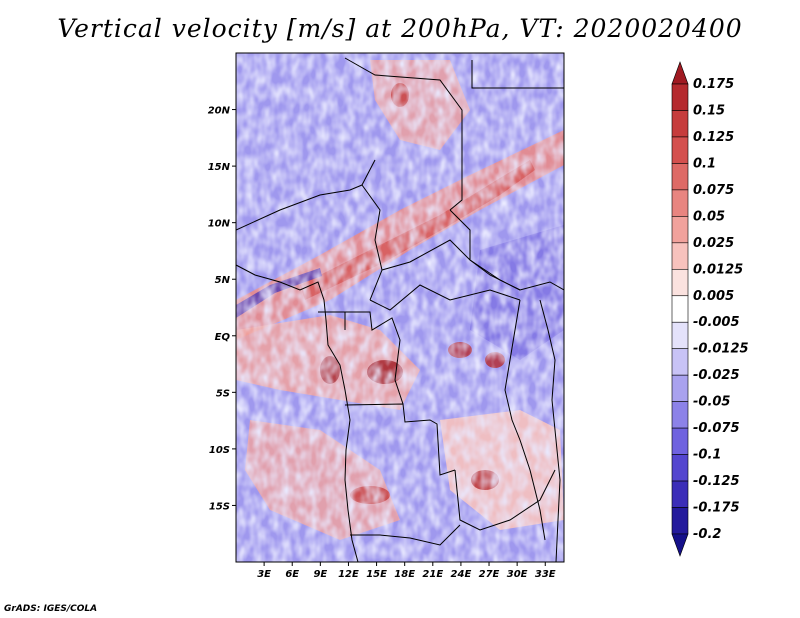 This screenshot has height=618, width=800. What do you see at coordinates (713, 137) in the screenshot?
I see `colorbar-level-label: 0.125` at bounding box center [713, 137].